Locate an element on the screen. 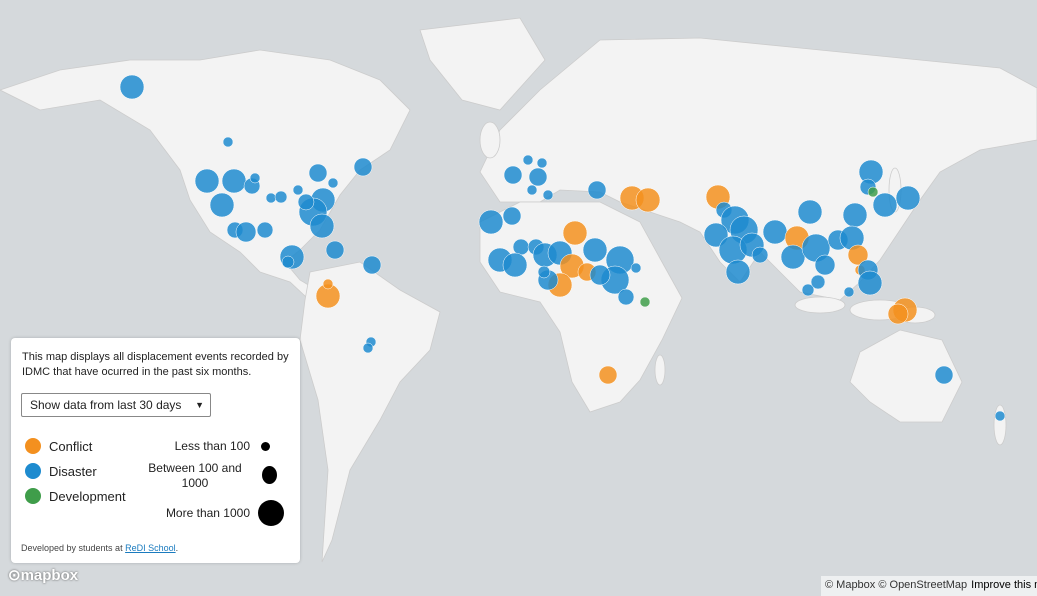 This screenshot has height=596, width=1037. period: . is located at coordinates (177, 548).